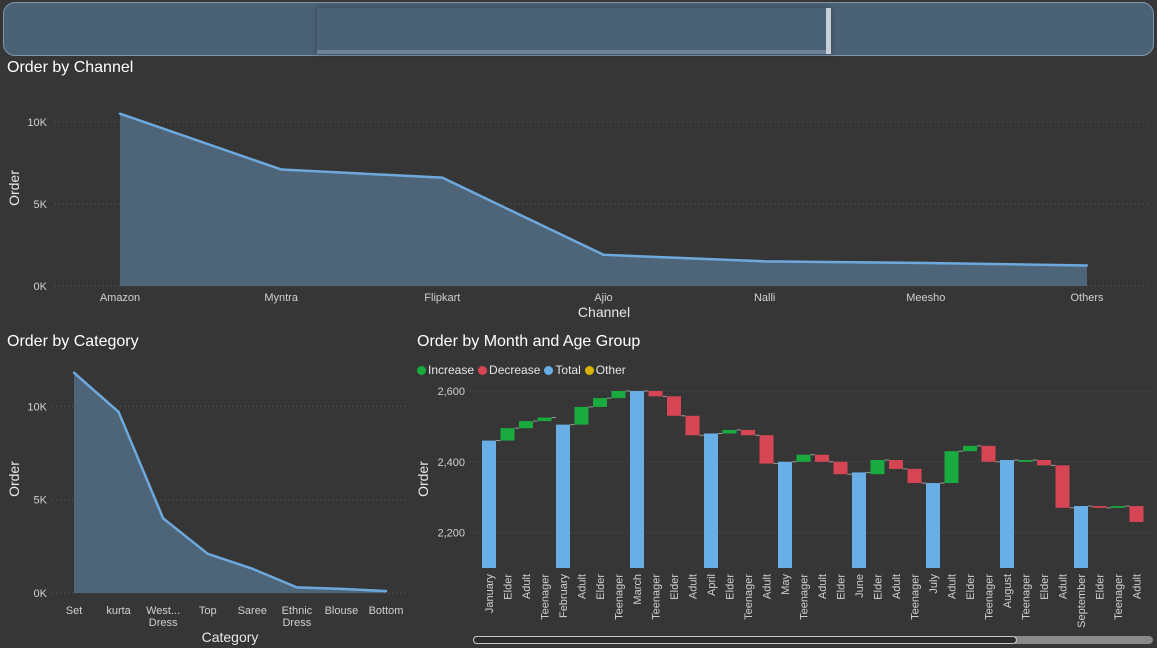 This screenshot has height=648, width=1157. I want to click on channel-y-tick-label: 0K, so click(41, 287).